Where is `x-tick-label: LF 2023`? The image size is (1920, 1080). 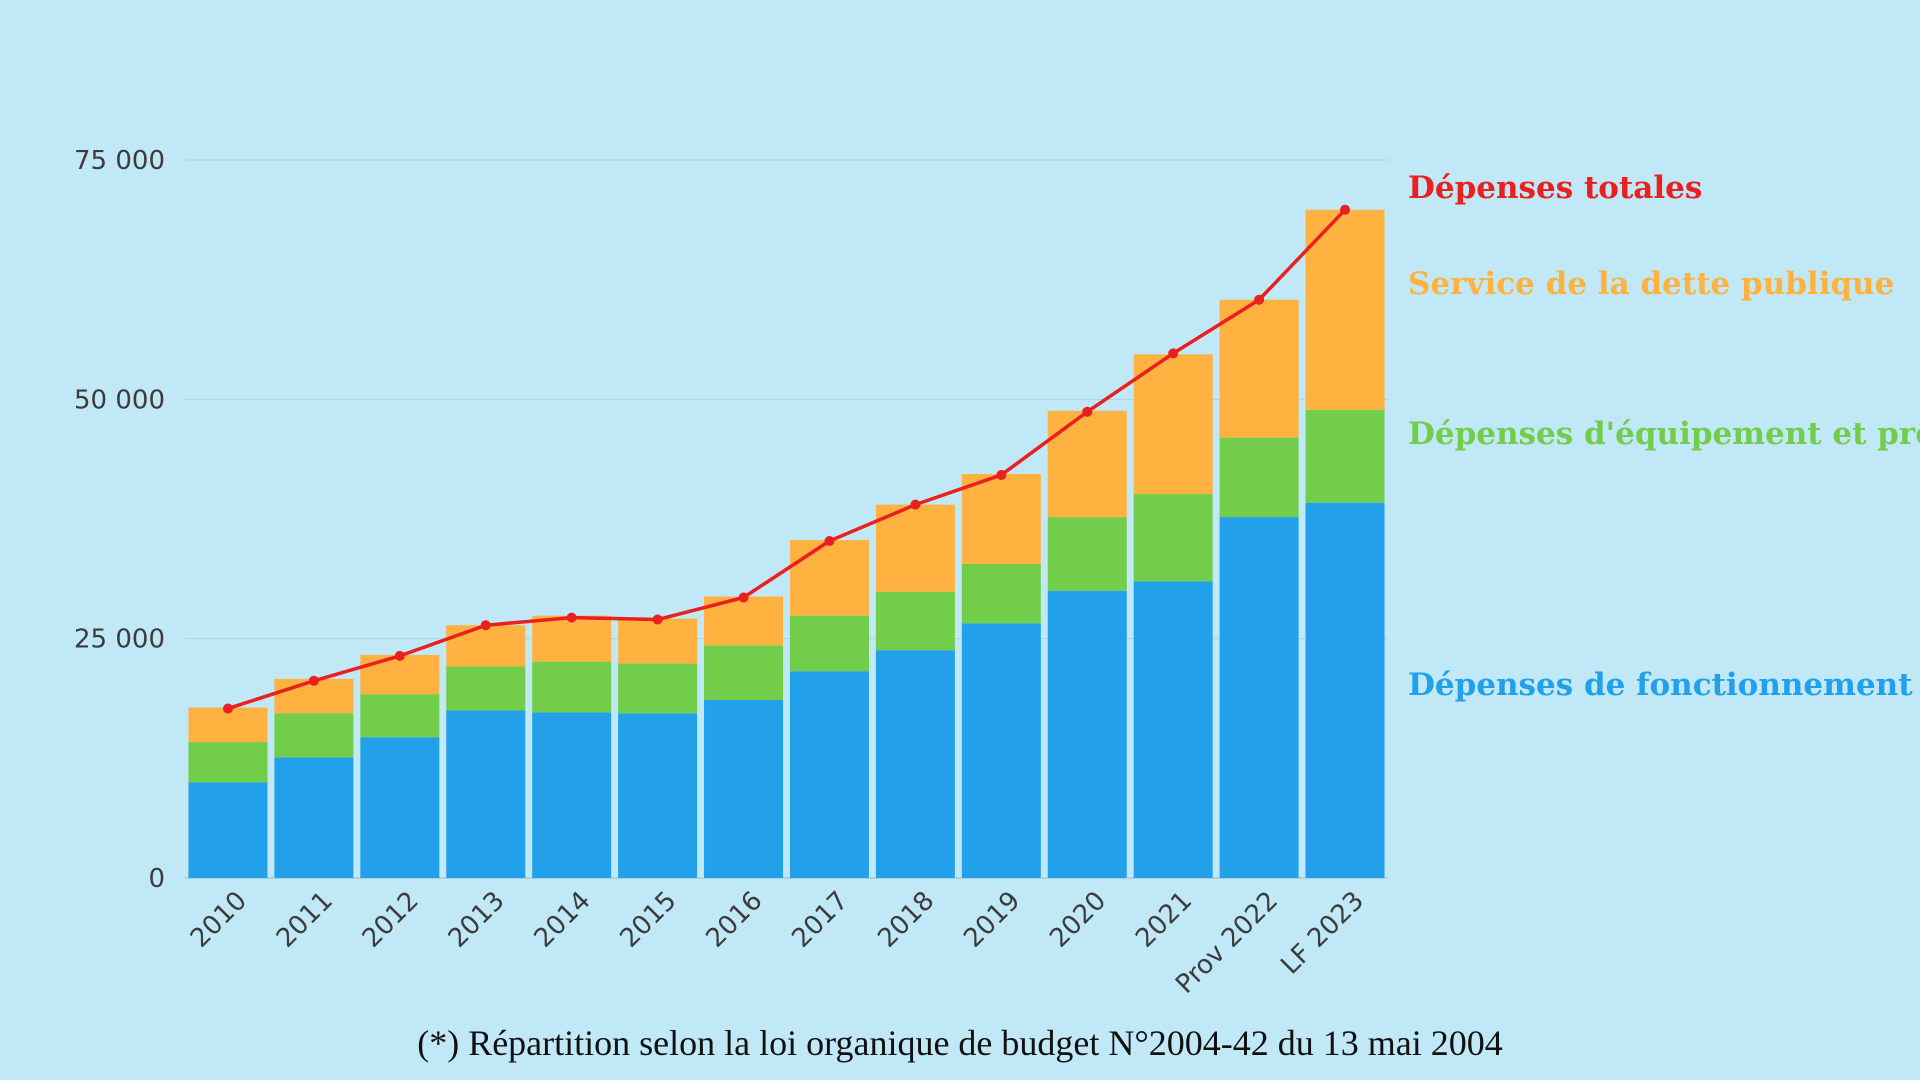 x-tick-label: LF 2023 is located at coordinates (1322, 933).